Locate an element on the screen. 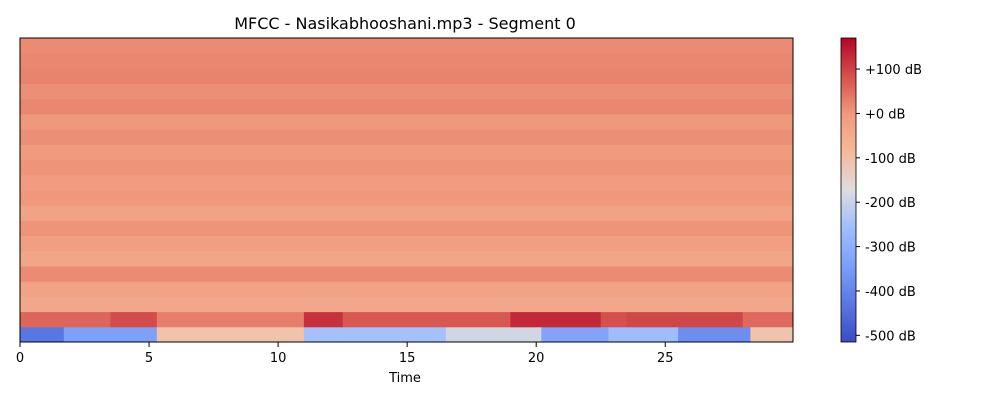 The width and height of the screenshot is (1000, 400). x-tick-label: 20 is located at coordinates (536, 358).